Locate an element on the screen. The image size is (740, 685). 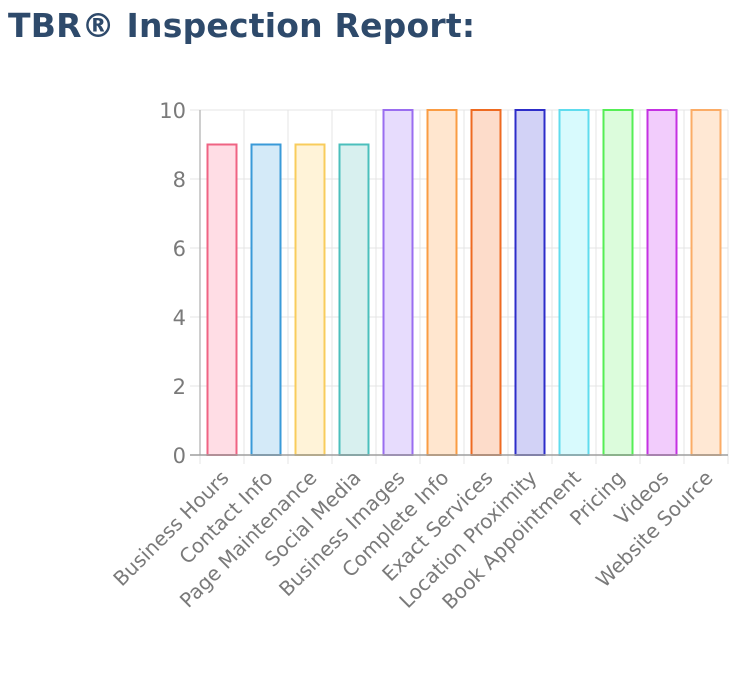
y-tick-labels: 0 2 4 6 8 10 is located at coordinates (172, 283).